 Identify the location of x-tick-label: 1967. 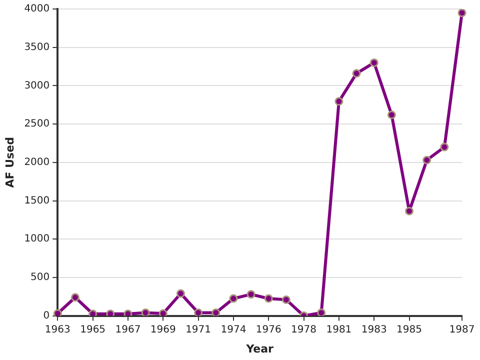
(128, 330).